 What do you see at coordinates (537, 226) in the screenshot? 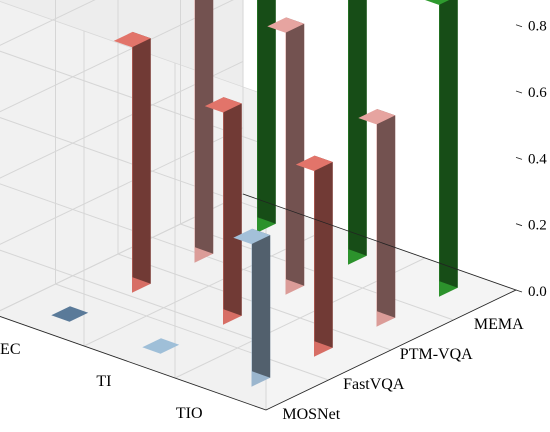
I see `z-tick-label: 0.2` at bounding box center [537, 226].